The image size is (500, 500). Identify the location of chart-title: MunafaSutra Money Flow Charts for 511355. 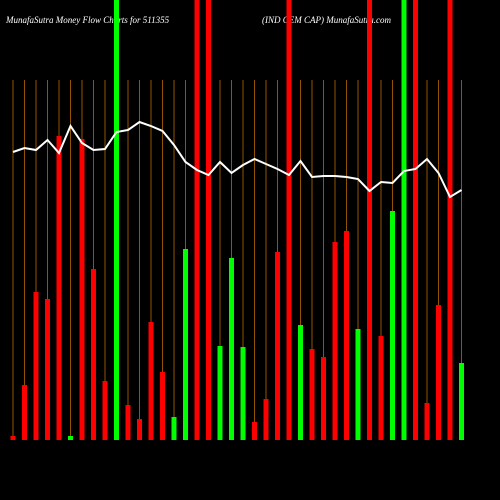
(87, 20).